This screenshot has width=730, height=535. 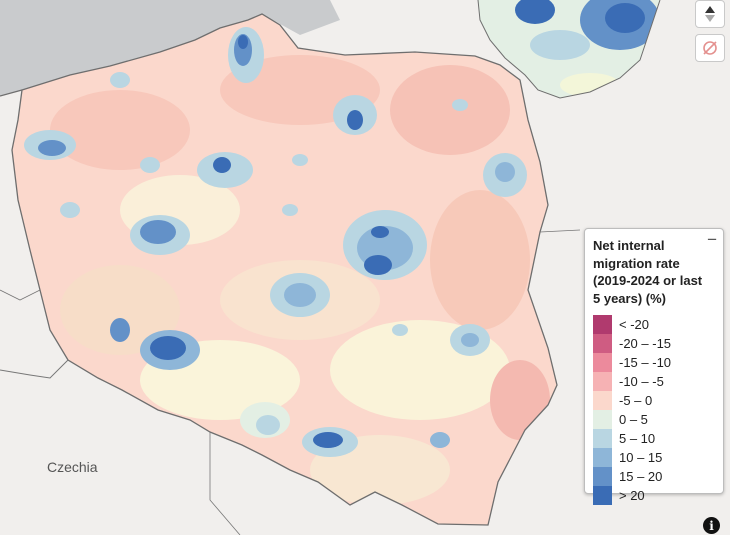 I want to click on legend-entry: -15 – -10, so click(x=654, y=362).